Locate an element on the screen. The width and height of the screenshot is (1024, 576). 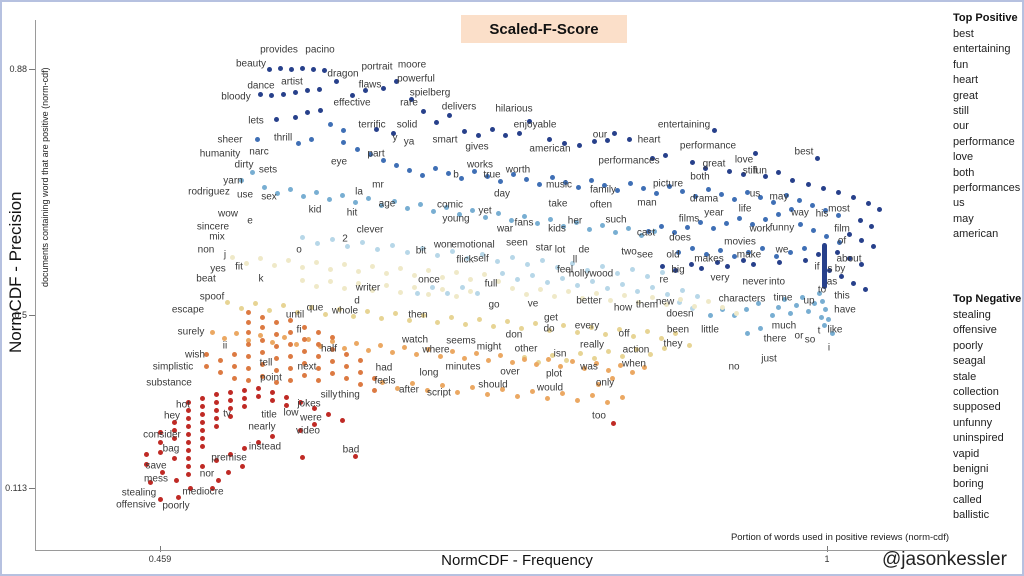
word-label: tell is located at coordinates (266, 363).